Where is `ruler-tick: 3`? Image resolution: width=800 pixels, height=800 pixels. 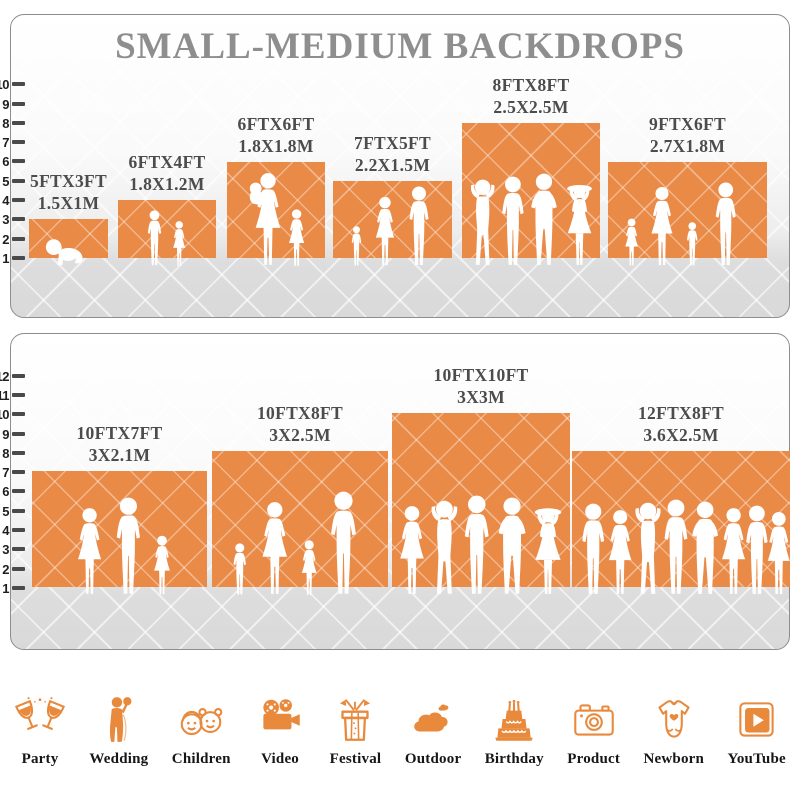
ruler-tick: 3 is located at coordinates (12, 219).